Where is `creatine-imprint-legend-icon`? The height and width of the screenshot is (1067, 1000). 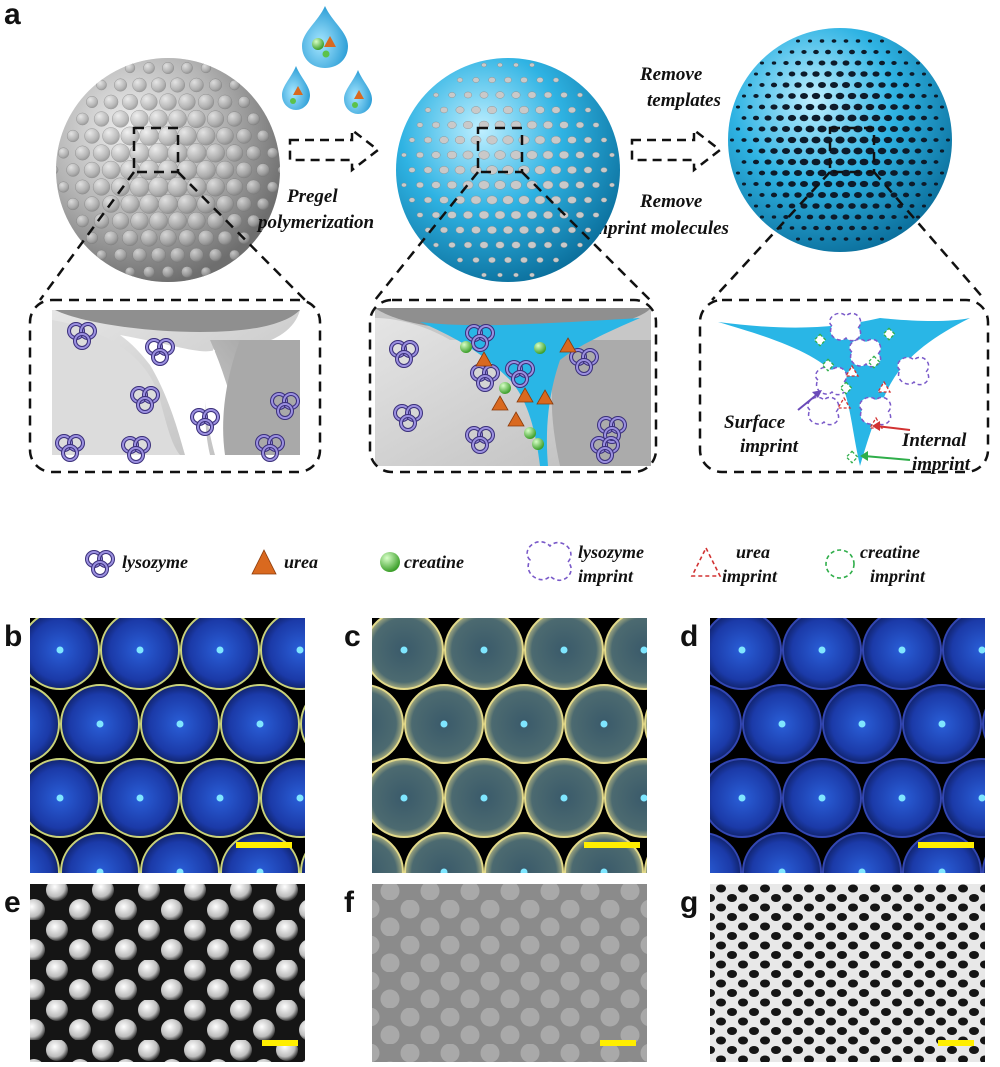
creatine-imprint-legend-icon is located at coordinates (840, 564).